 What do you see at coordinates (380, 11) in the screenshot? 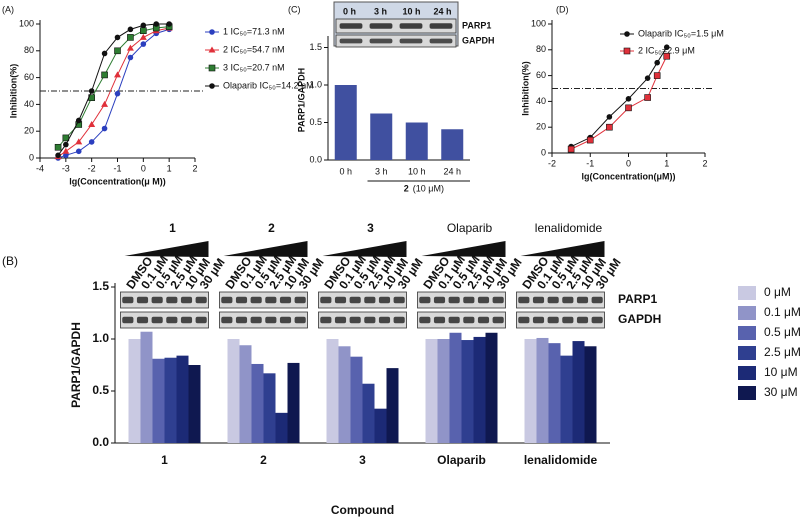
I see `blot-lane-label: 3 h` at bounding box center [380, 11].